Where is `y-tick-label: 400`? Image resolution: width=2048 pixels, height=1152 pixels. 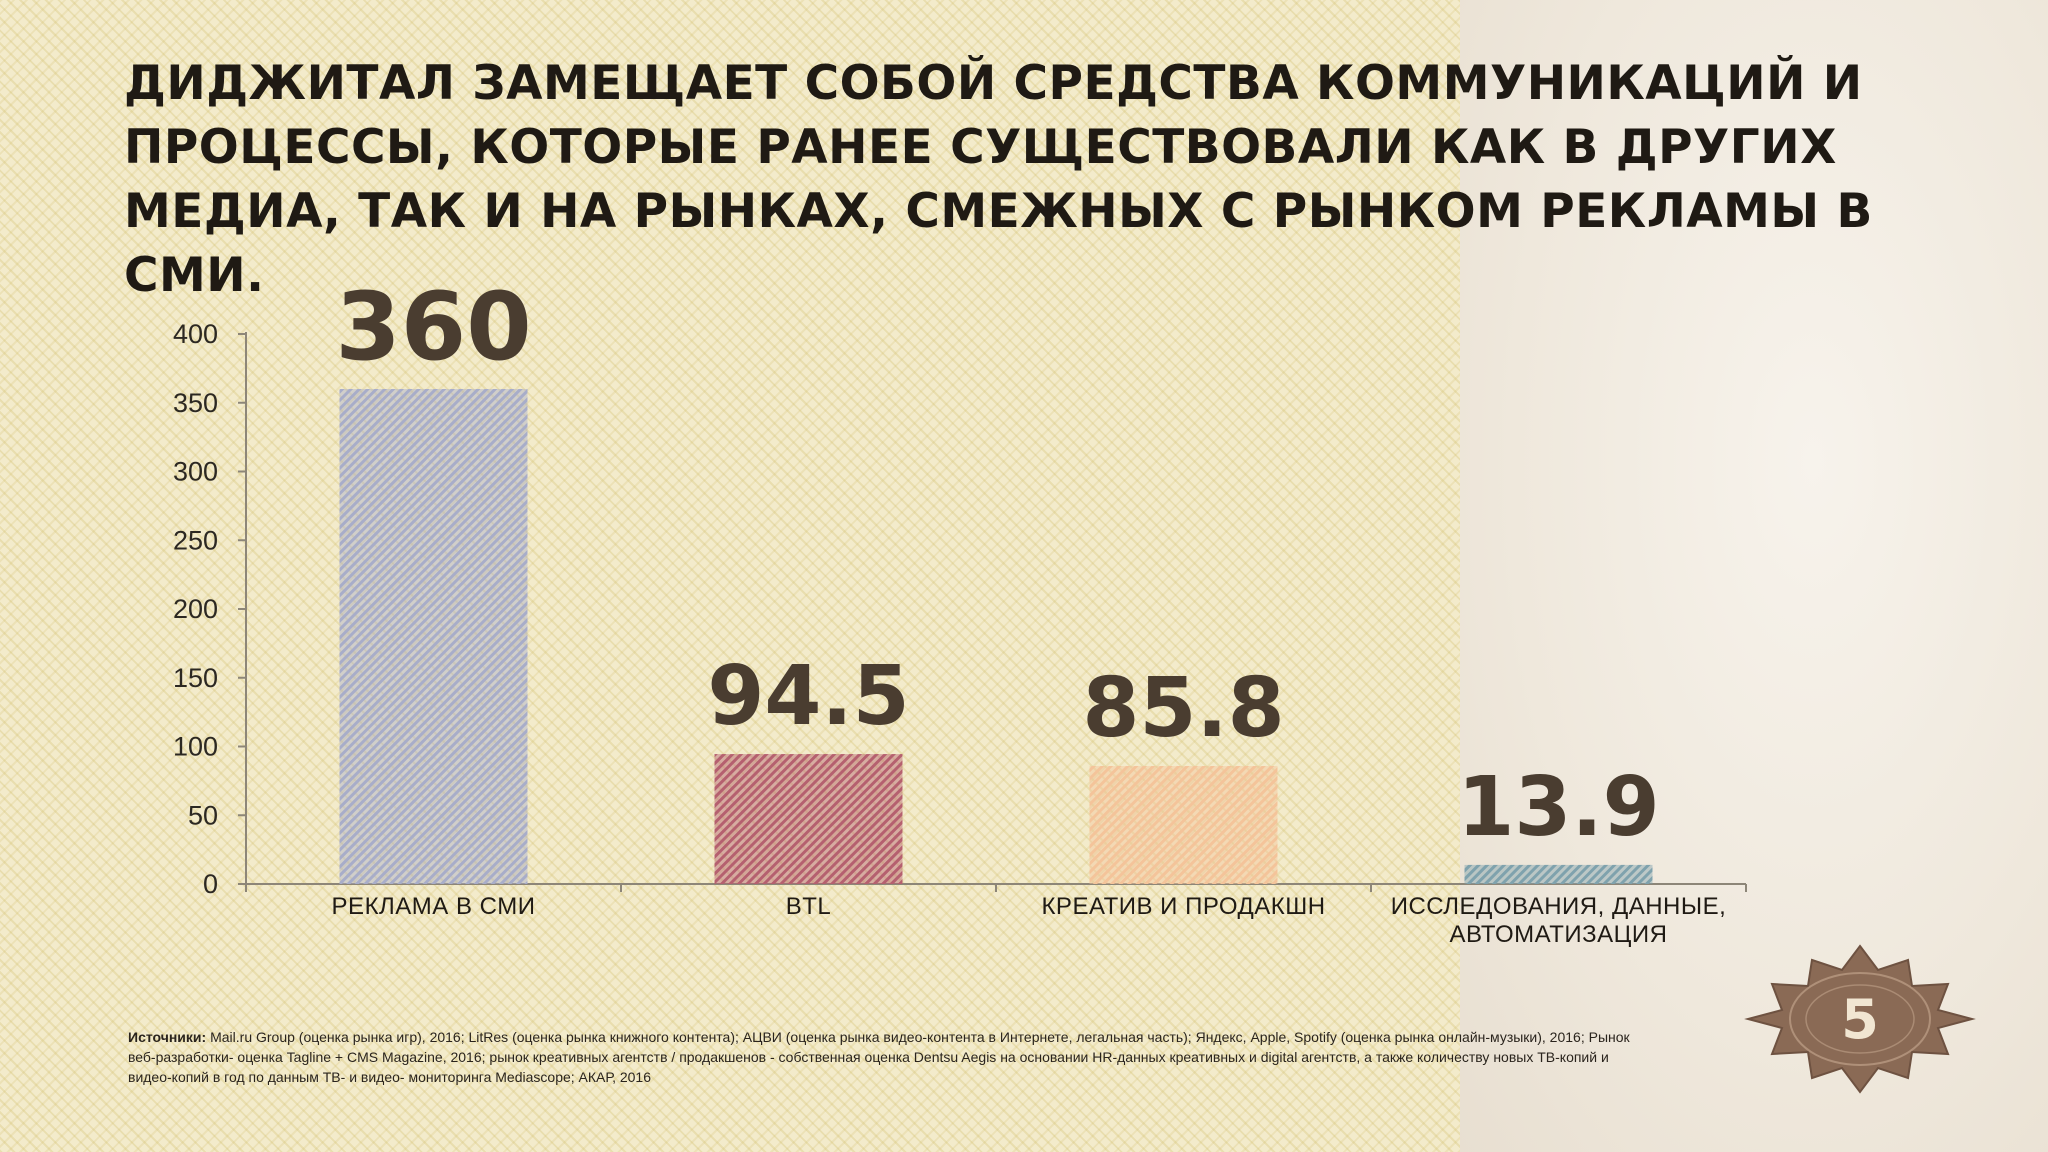
y-tick-label: 400 is located at coordinates (195, 334).